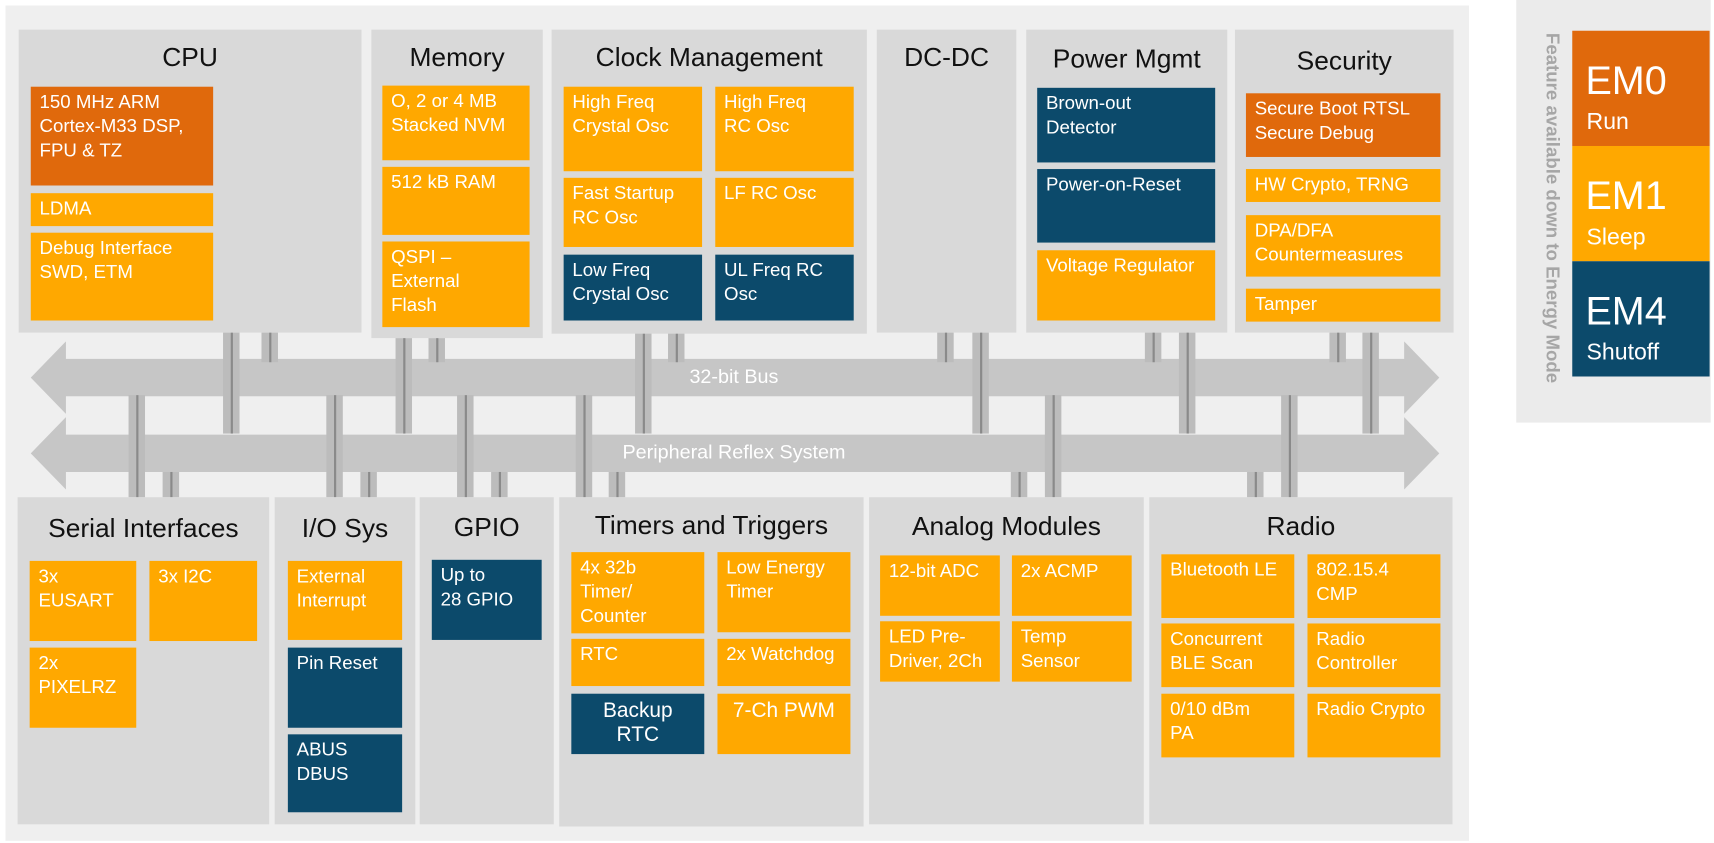 The height and width of the screenshot is (843, 1714). What do you see at coordinates (1120, 265) in the screenshot?
I see `feature-label: Voltage Regulator` at bounding box center [1120, 265].